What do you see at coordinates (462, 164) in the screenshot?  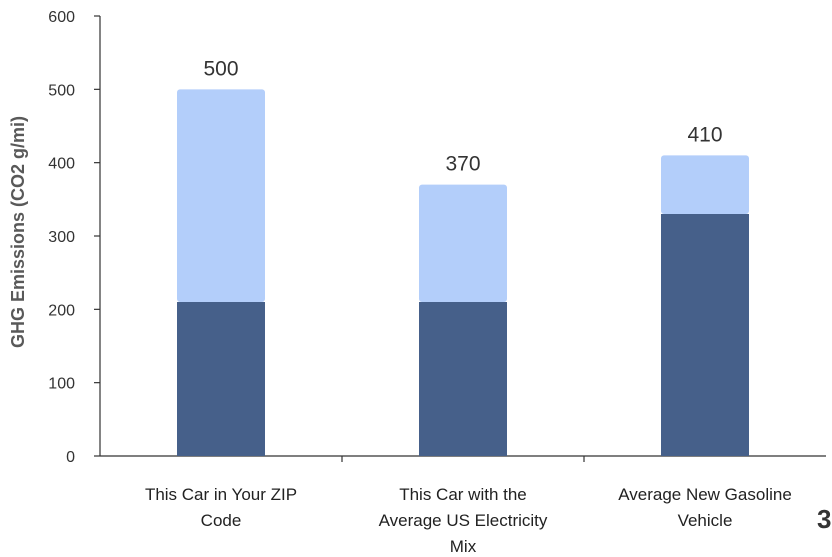 I see `bar-total-label: 370` at bounding box center [462, 164].